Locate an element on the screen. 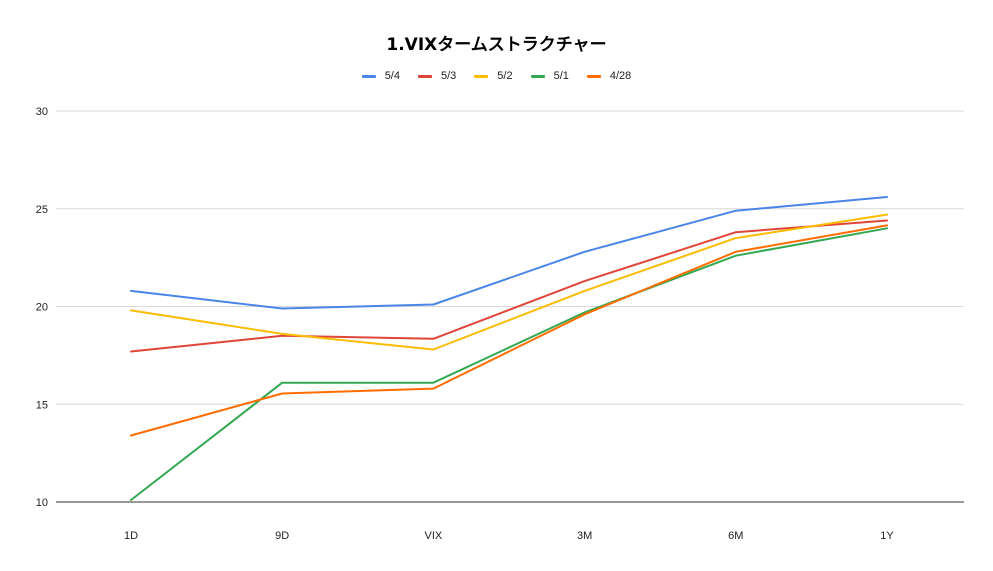 The image size is (993, 571). legend-item: 5/1 is located at coordinates (549, 76).